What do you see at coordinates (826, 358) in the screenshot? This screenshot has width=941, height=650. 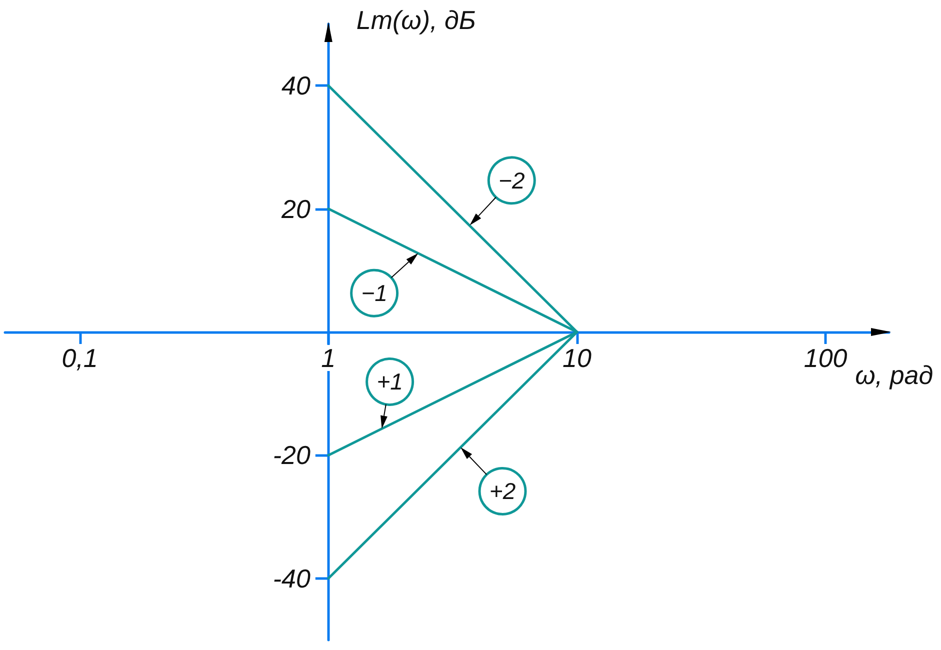 I see `x-tick-label: 100` at bounding box center [826, 358].